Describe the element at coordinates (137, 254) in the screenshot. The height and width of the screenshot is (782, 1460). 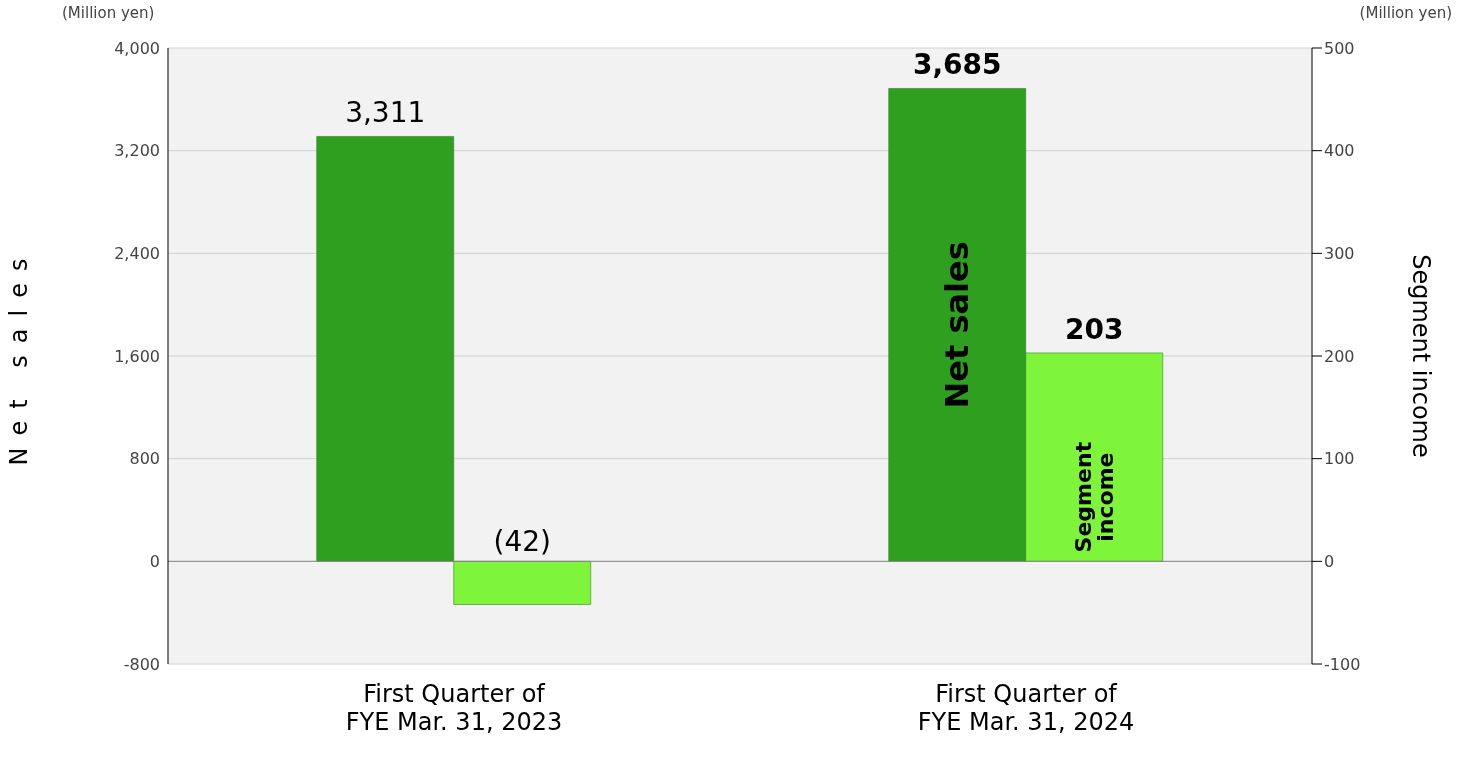
I see `y-tick-label: 2,400` at that location.